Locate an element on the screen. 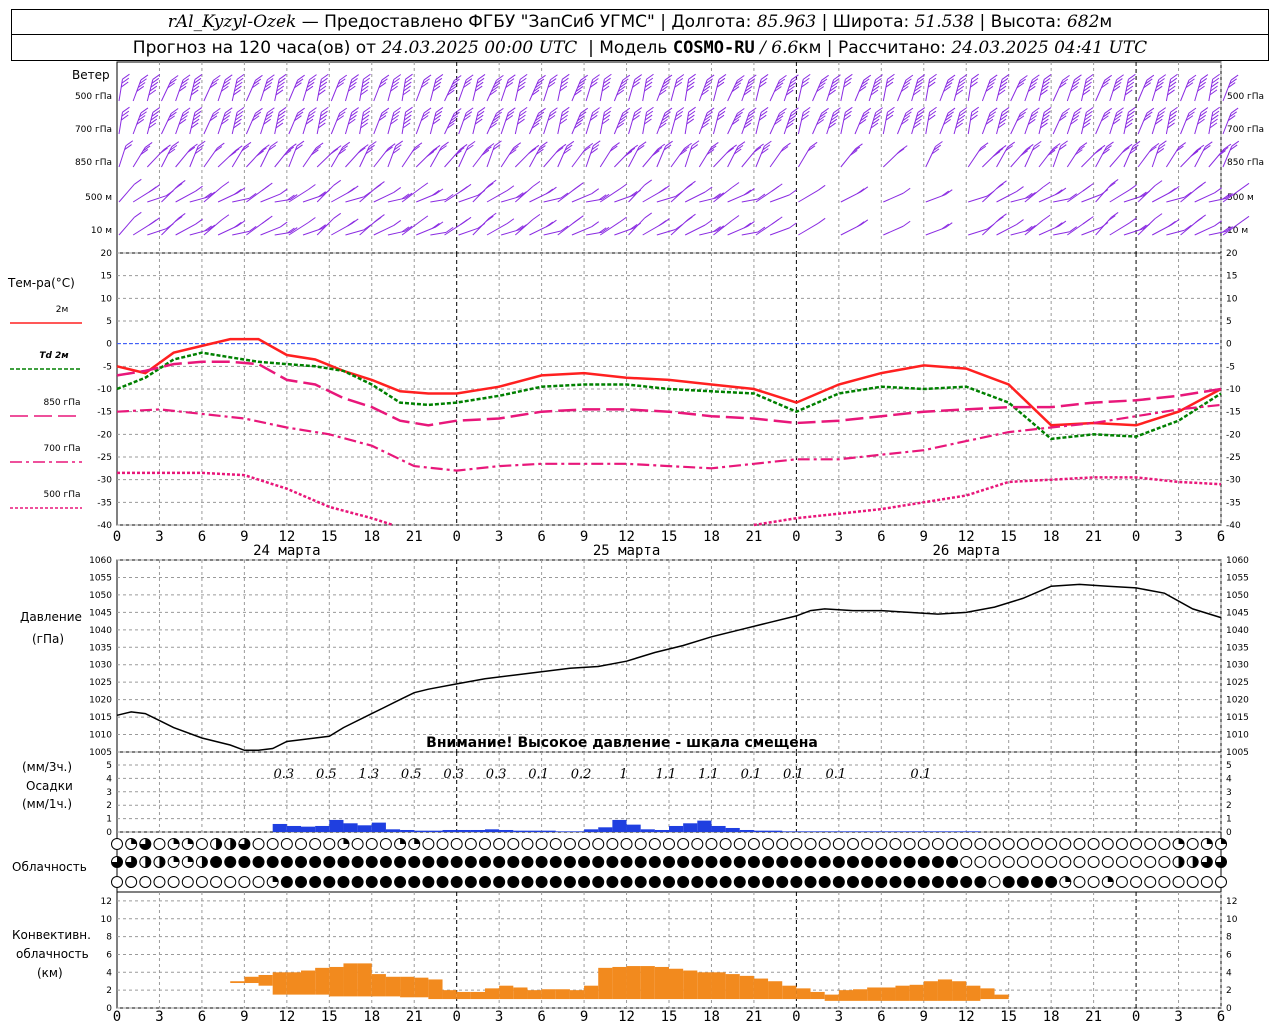 The width and height of the screenshot is (1280, 1024). hour-tick-label: 6 is located at coordinates (541, 1016).